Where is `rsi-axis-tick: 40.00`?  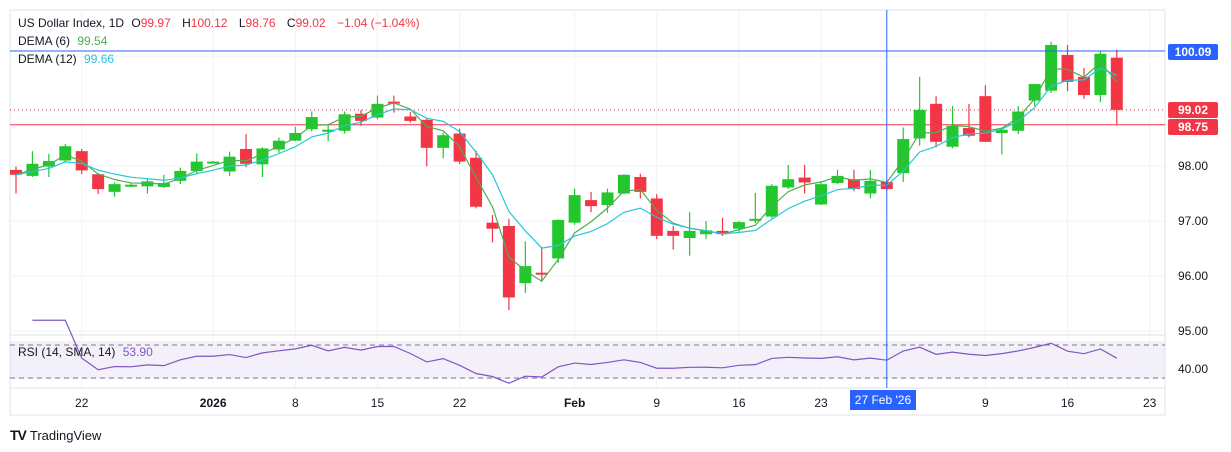
rsi-axis-tick: 40.00 is located at coordinates (1193, 369).